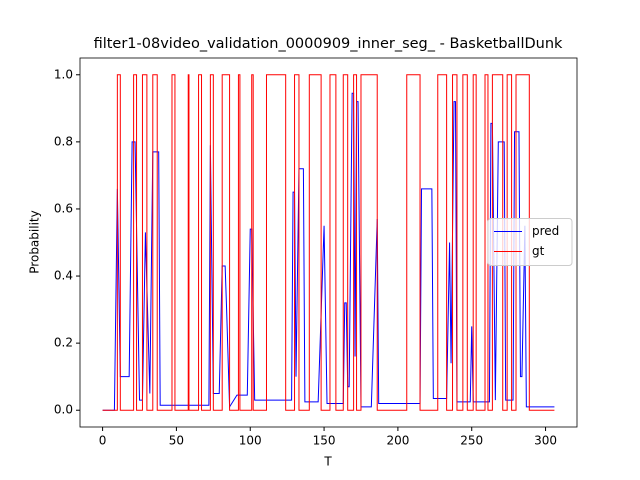 The width and height of the screenshot is (640, 480). I want to click on y-tick-label: 0.0, so click(63, 410).